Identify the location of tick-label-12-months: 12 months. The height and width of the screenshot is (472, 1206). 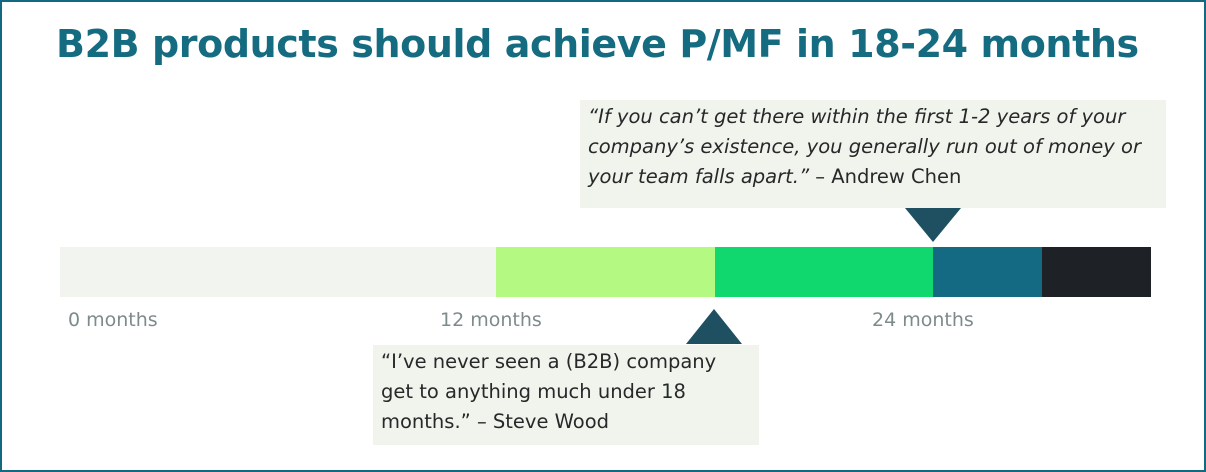
(491, 320).